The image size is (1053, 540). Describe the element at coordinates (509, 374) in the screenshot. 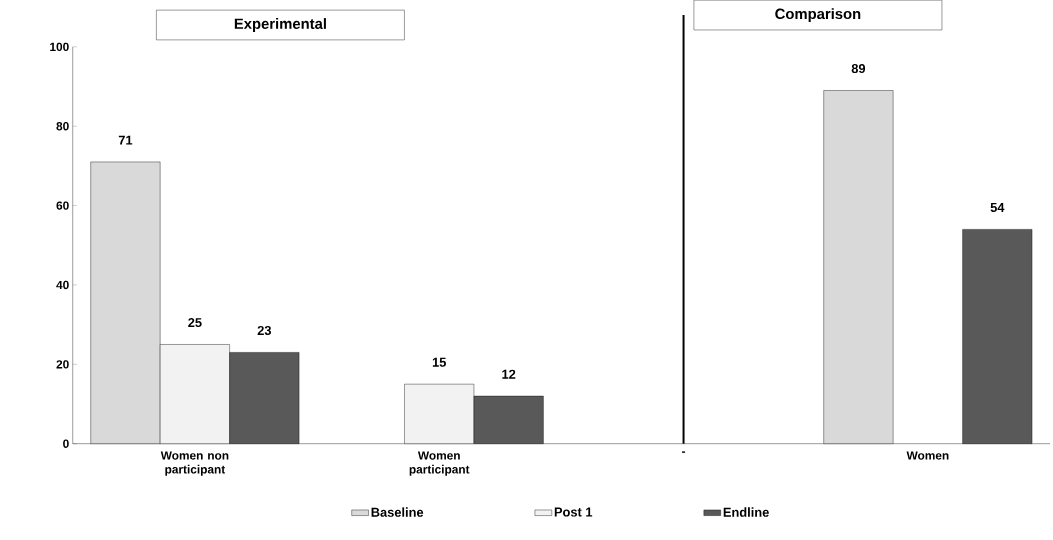

I see `data-label: 12` at that location.